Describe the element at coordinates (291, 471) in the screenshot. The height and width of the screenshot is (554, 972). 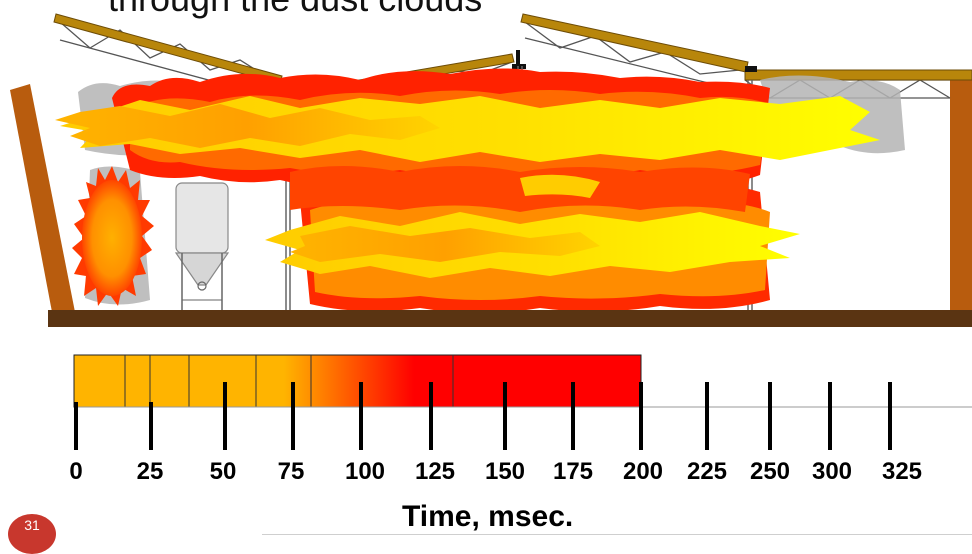
I see `tick-label-75: 75` at that location.